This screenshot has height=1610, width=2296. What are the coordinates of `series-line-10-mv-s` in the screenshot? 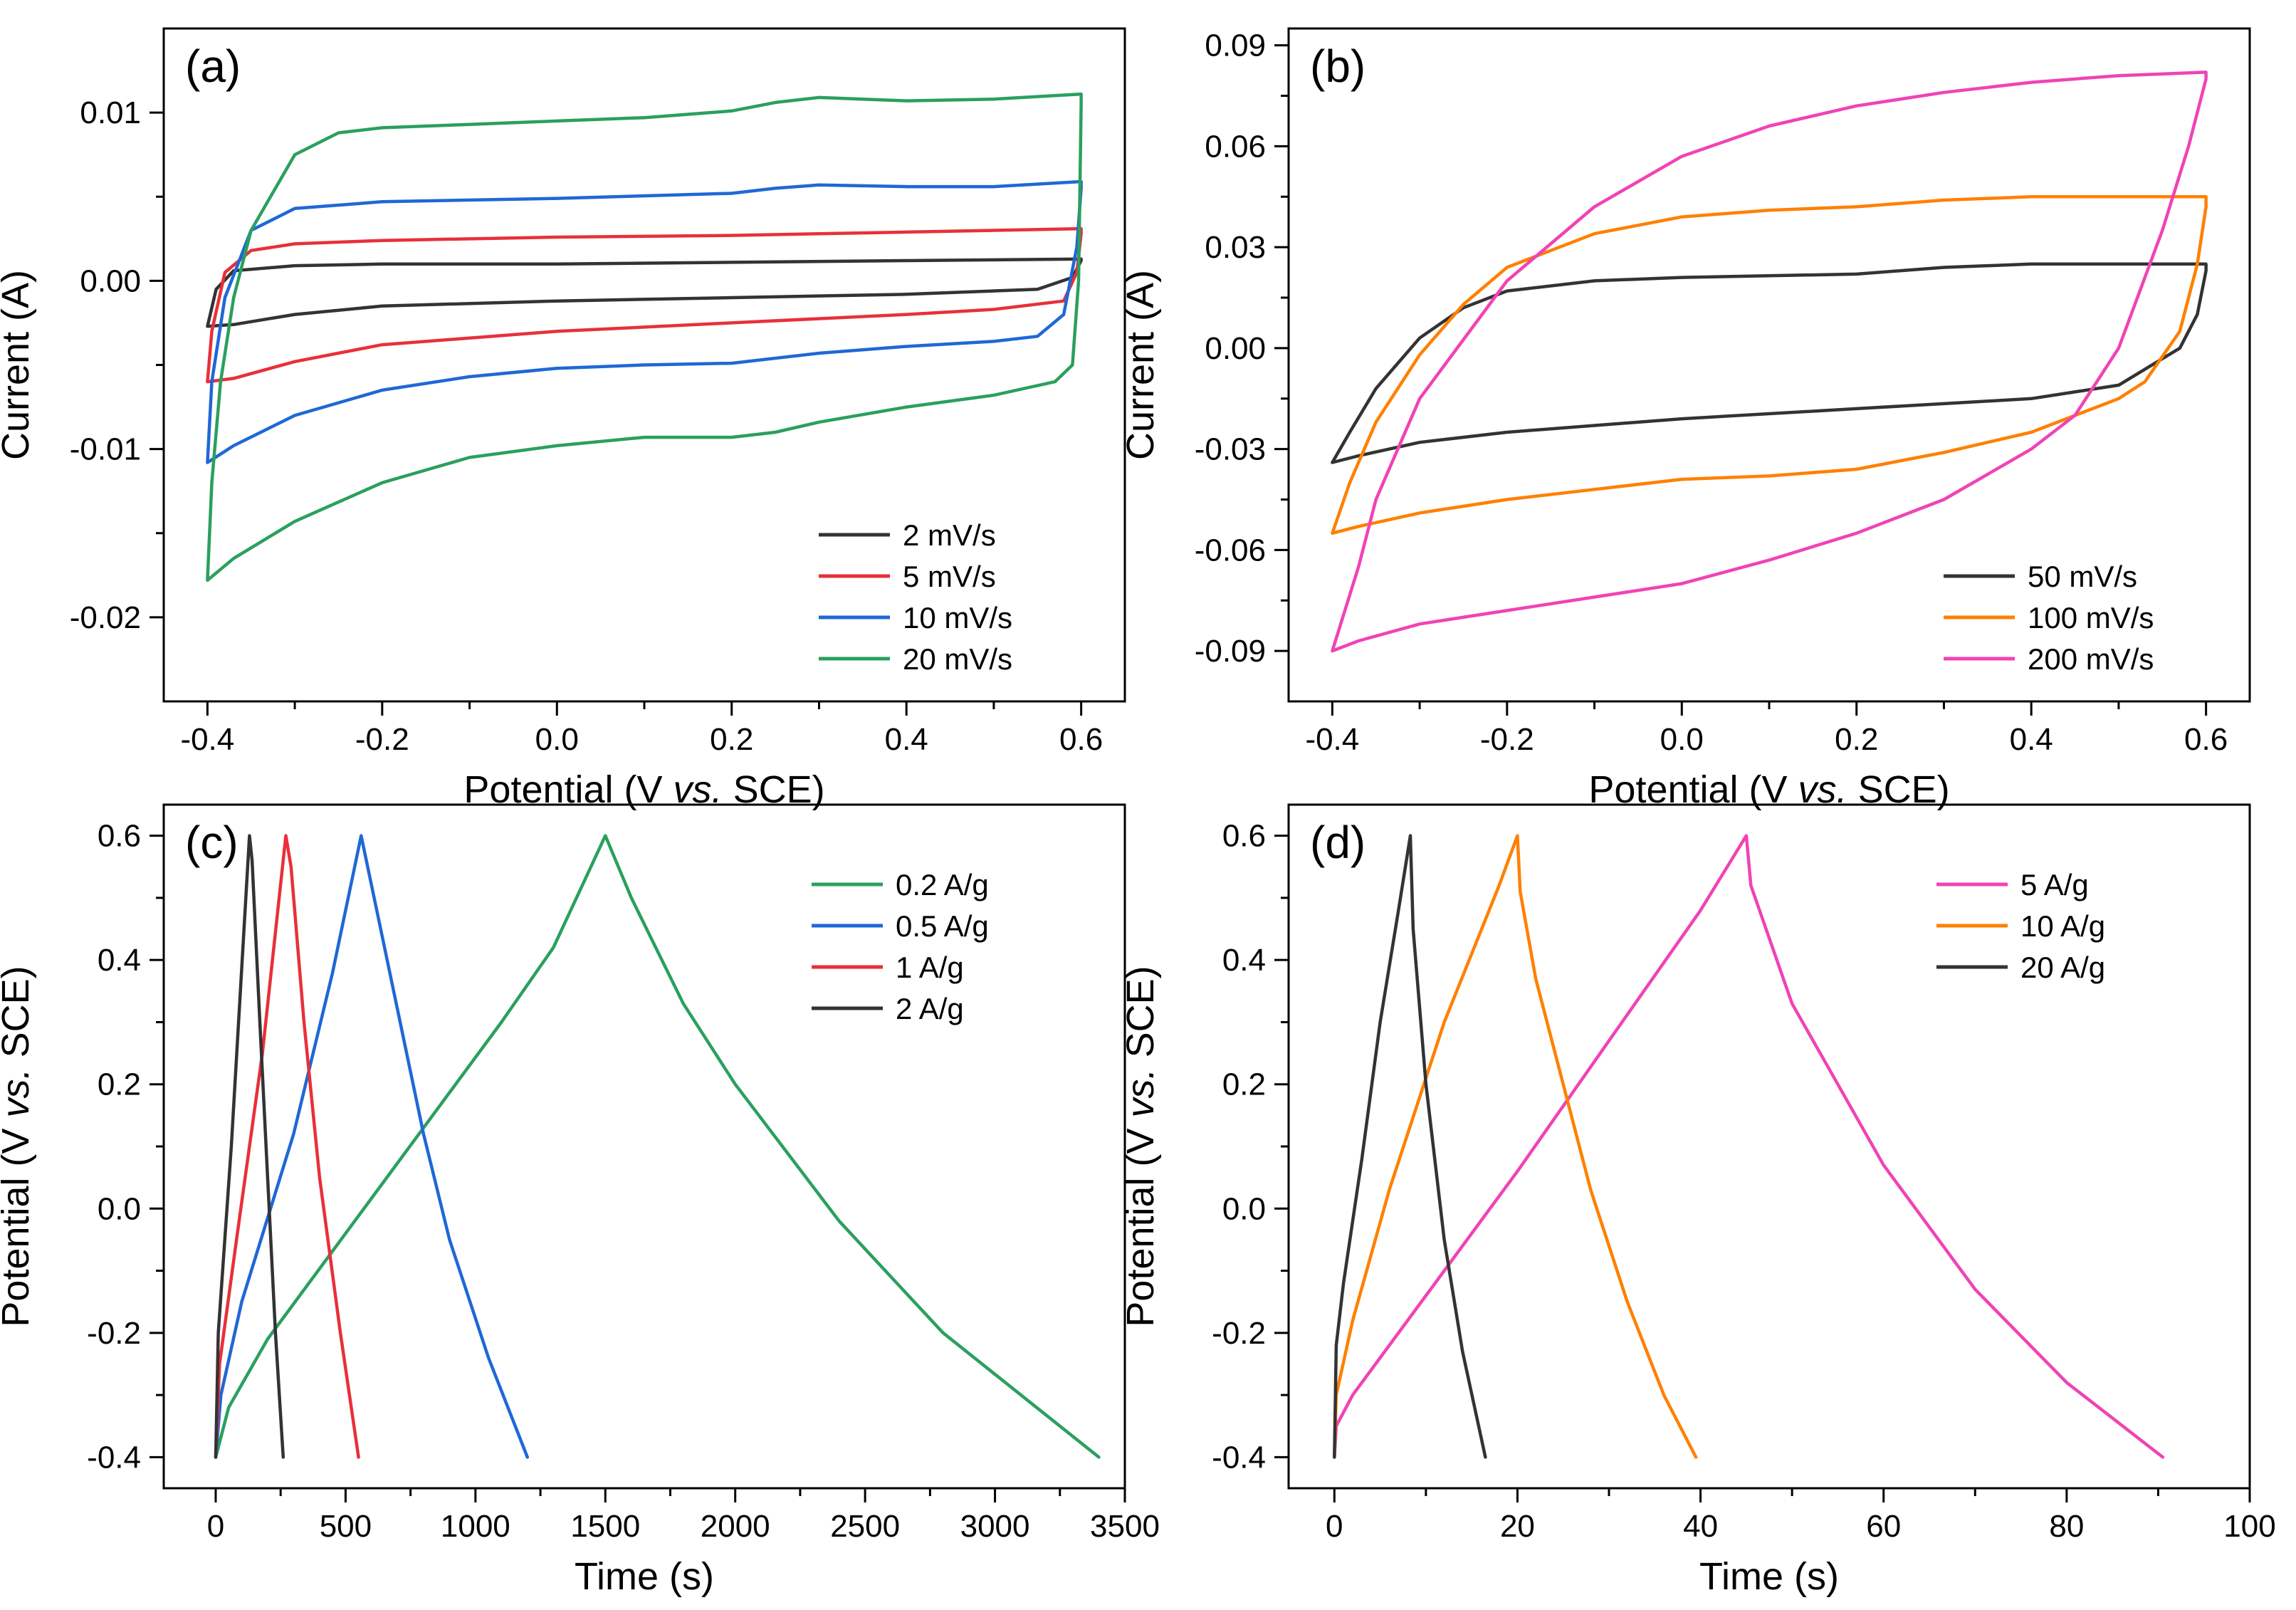 It's located at (644, 321).